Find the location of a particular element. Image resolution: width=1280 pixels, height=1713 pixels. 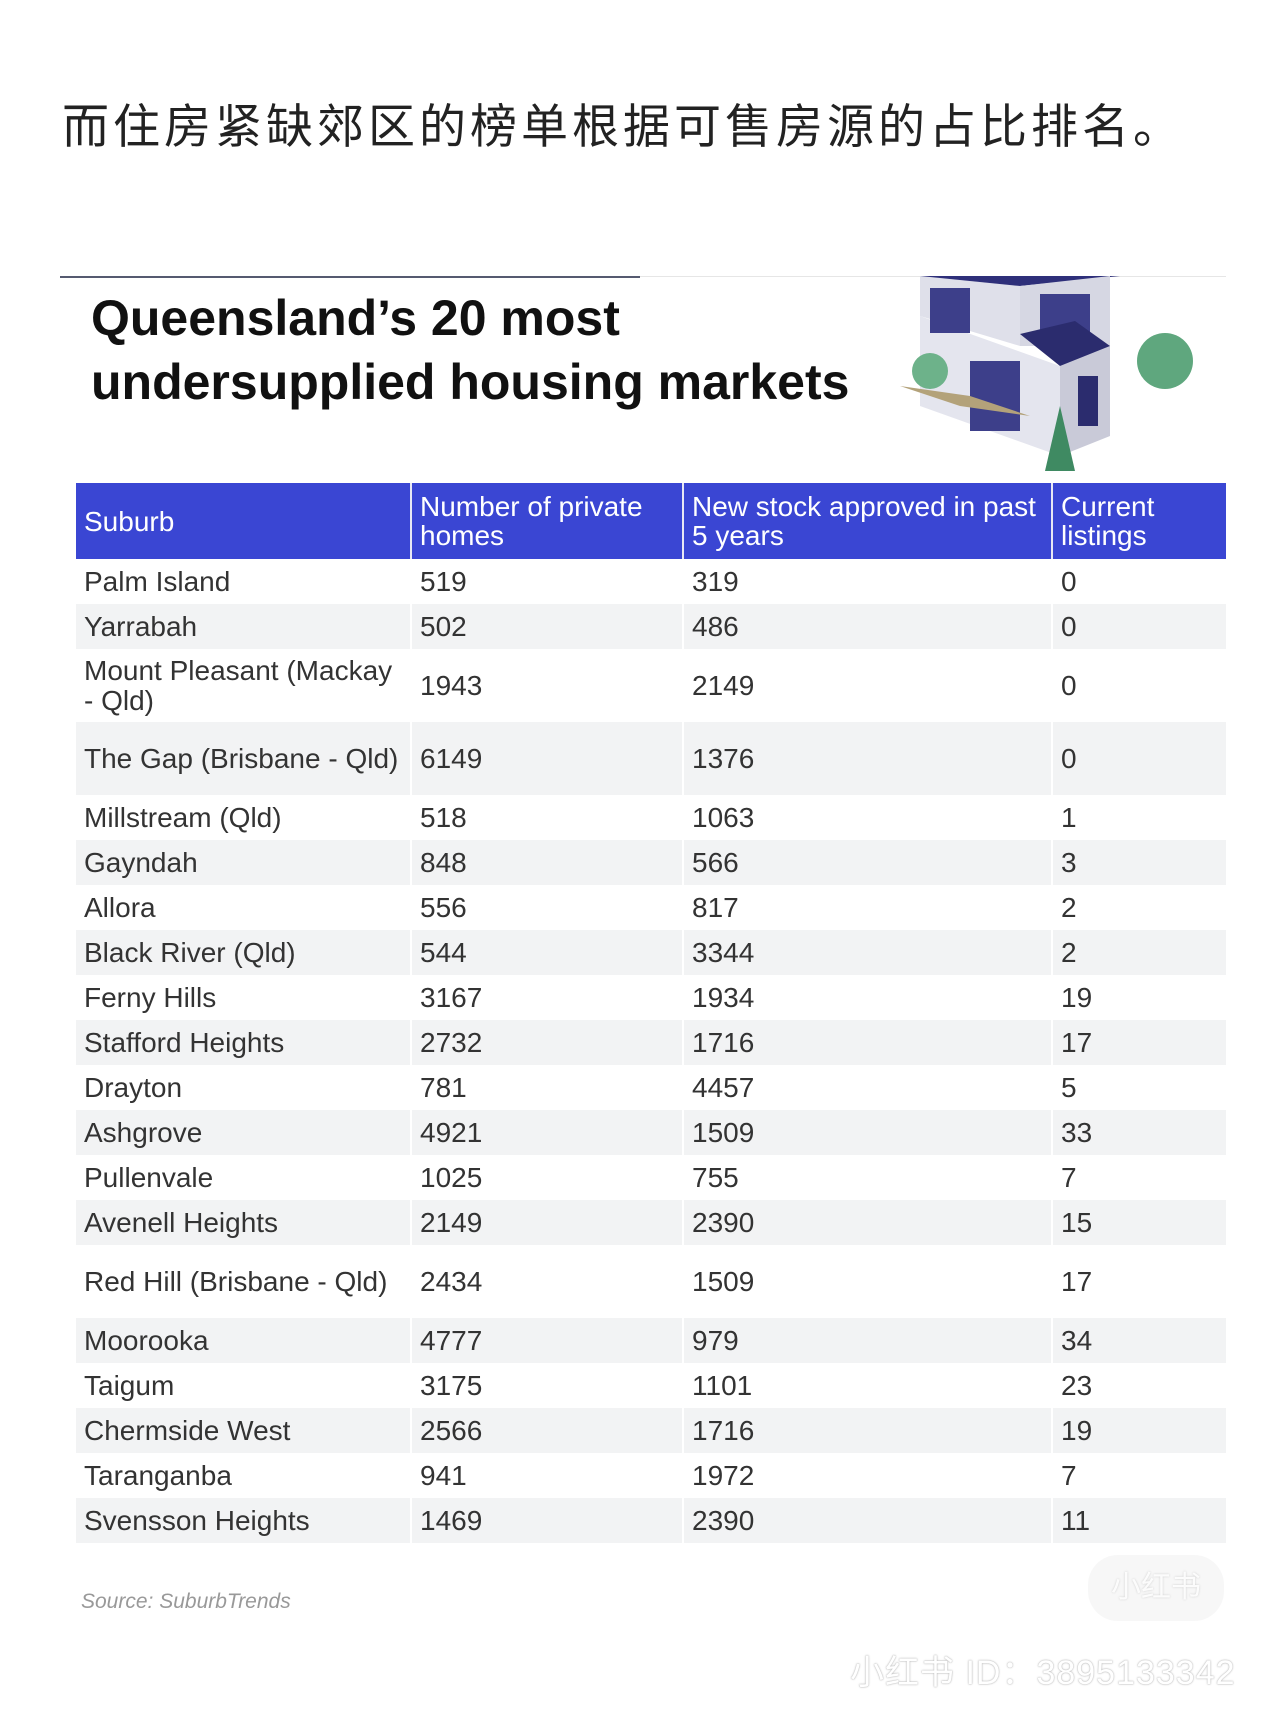

cell-suburb: Chermside West is located at coordinates (243, 1430).